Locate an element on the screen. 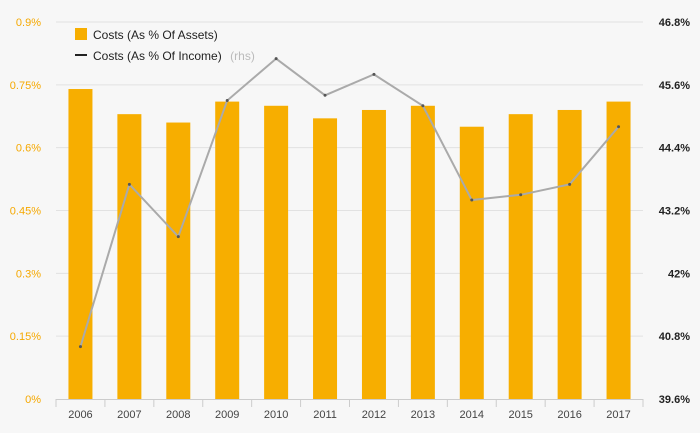 This screenshot has width=700, height=433. line-point-2009 is located at coordinates (227, 101).